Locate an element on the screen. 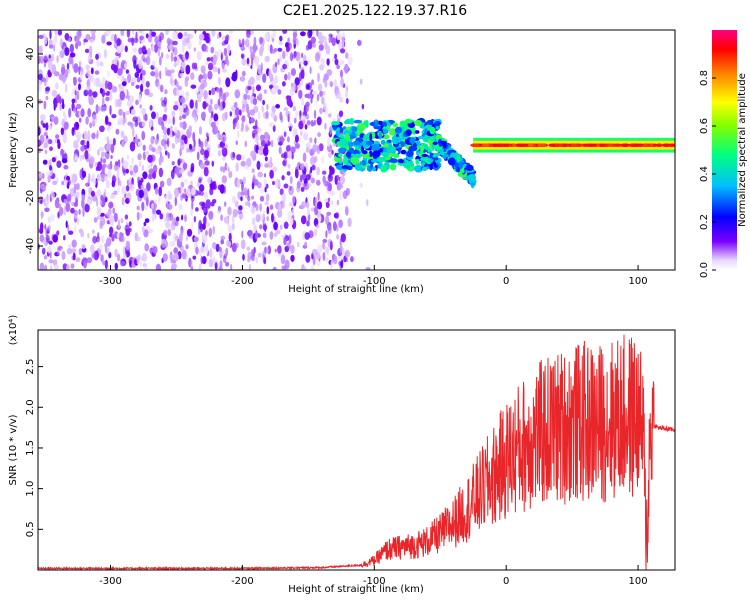  spectrogram-y-axis: -40 -20 0 20 40 is located at coordinates (34, 151).